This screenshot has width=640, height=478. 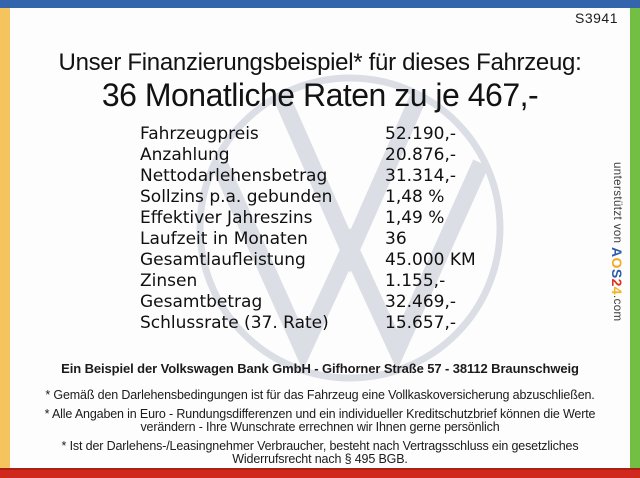 I want to click on table-row: Gesamtlaufleistung 45.000 KM, so click(x=308, y=260).